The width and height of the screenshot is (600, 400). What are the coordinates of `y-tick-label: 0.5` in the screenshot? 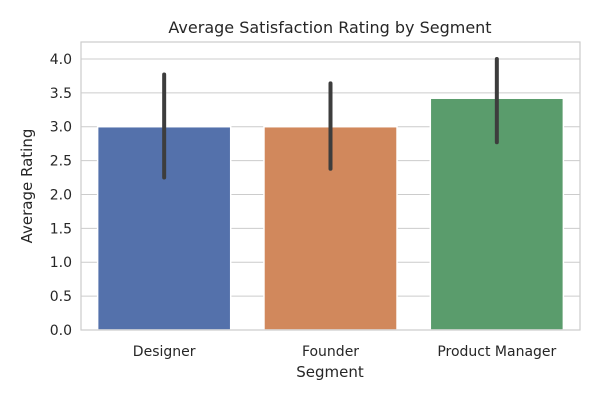 It's located at (61, 297).